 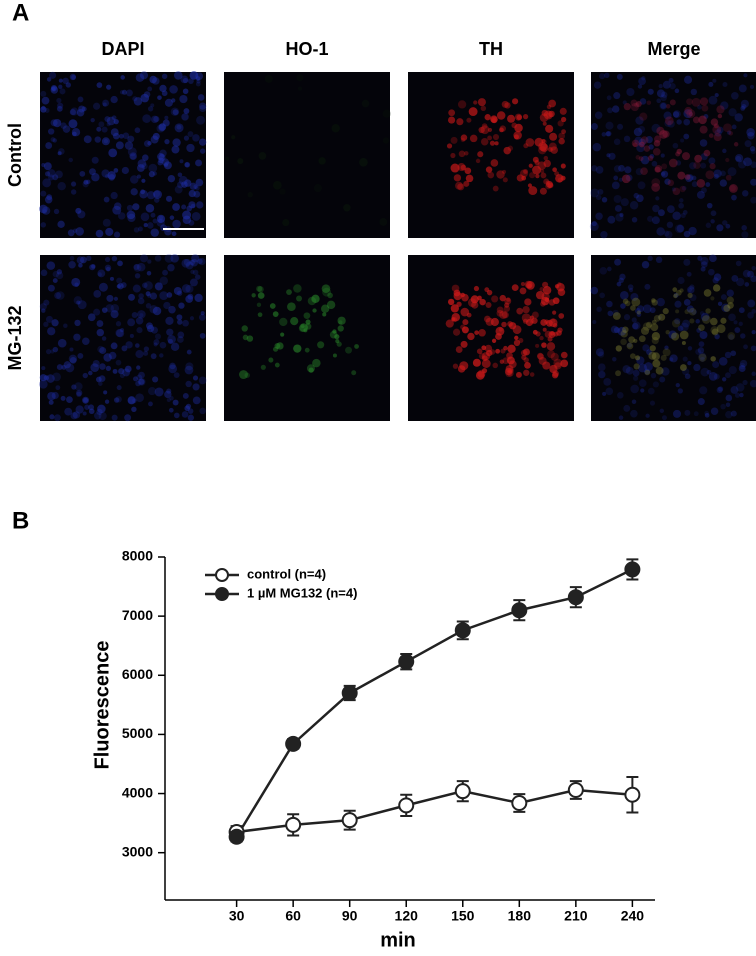 I want to click on column-label: Merge, so click(x=673, y=49).